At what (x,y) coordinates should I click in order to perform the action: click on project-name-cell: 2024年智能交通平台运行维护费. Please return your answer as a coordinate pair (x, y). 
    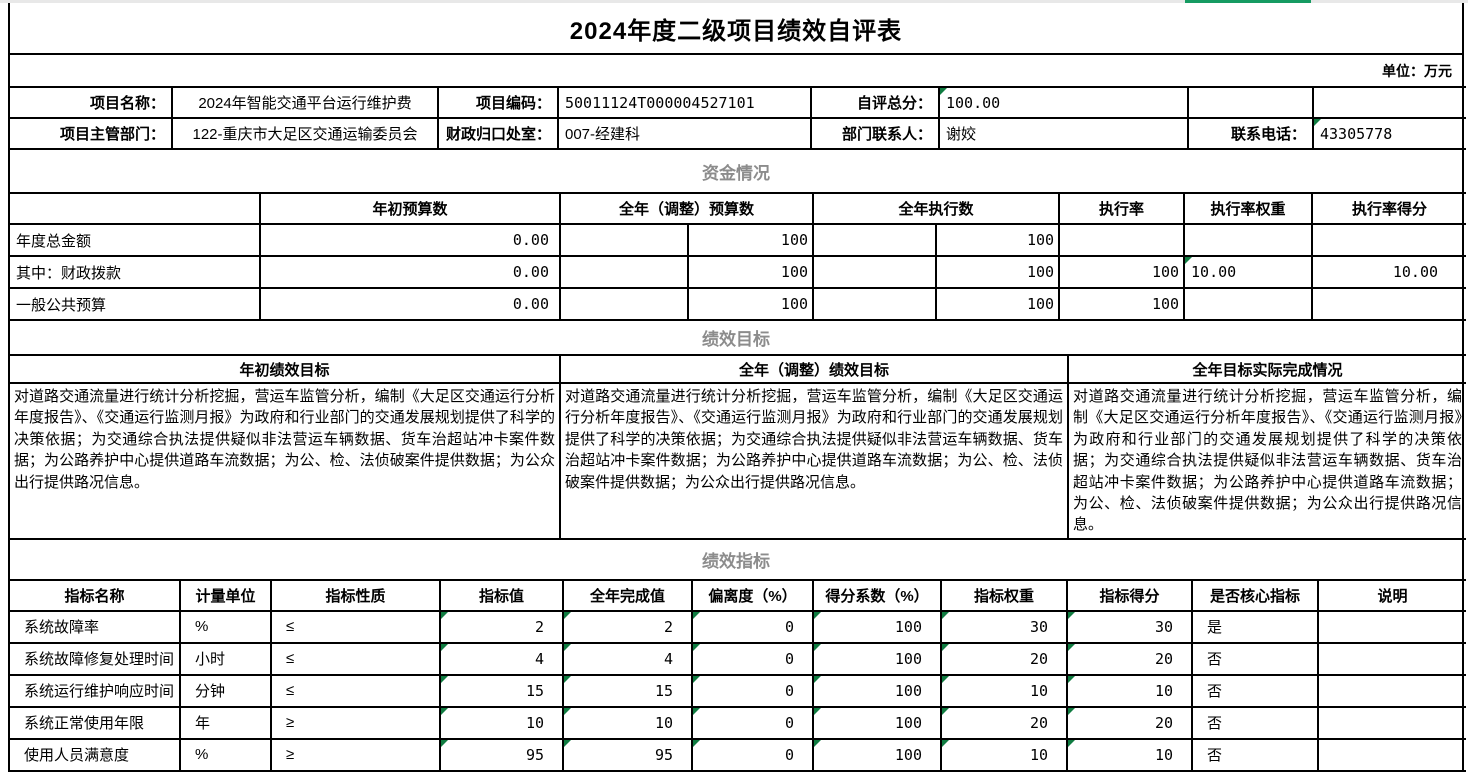
    Looking at the image, I should click on (305, 102).